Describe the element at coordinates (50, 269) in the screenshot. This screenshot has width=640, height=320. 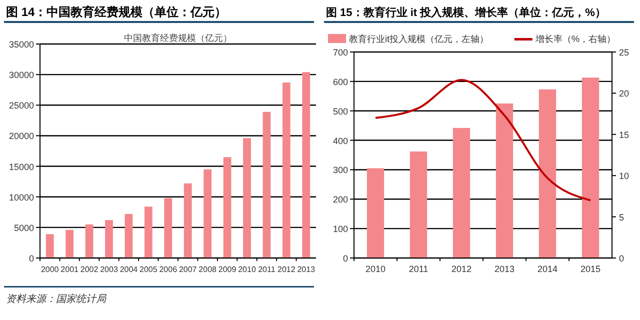
I see `x-tick-label: 2000` at that location.